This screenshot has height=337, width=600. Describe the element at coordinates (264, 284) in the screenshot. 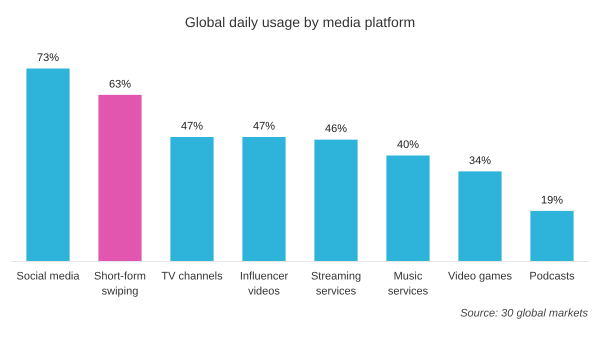

I see `x-tick-label: Influencer videos` at that location.